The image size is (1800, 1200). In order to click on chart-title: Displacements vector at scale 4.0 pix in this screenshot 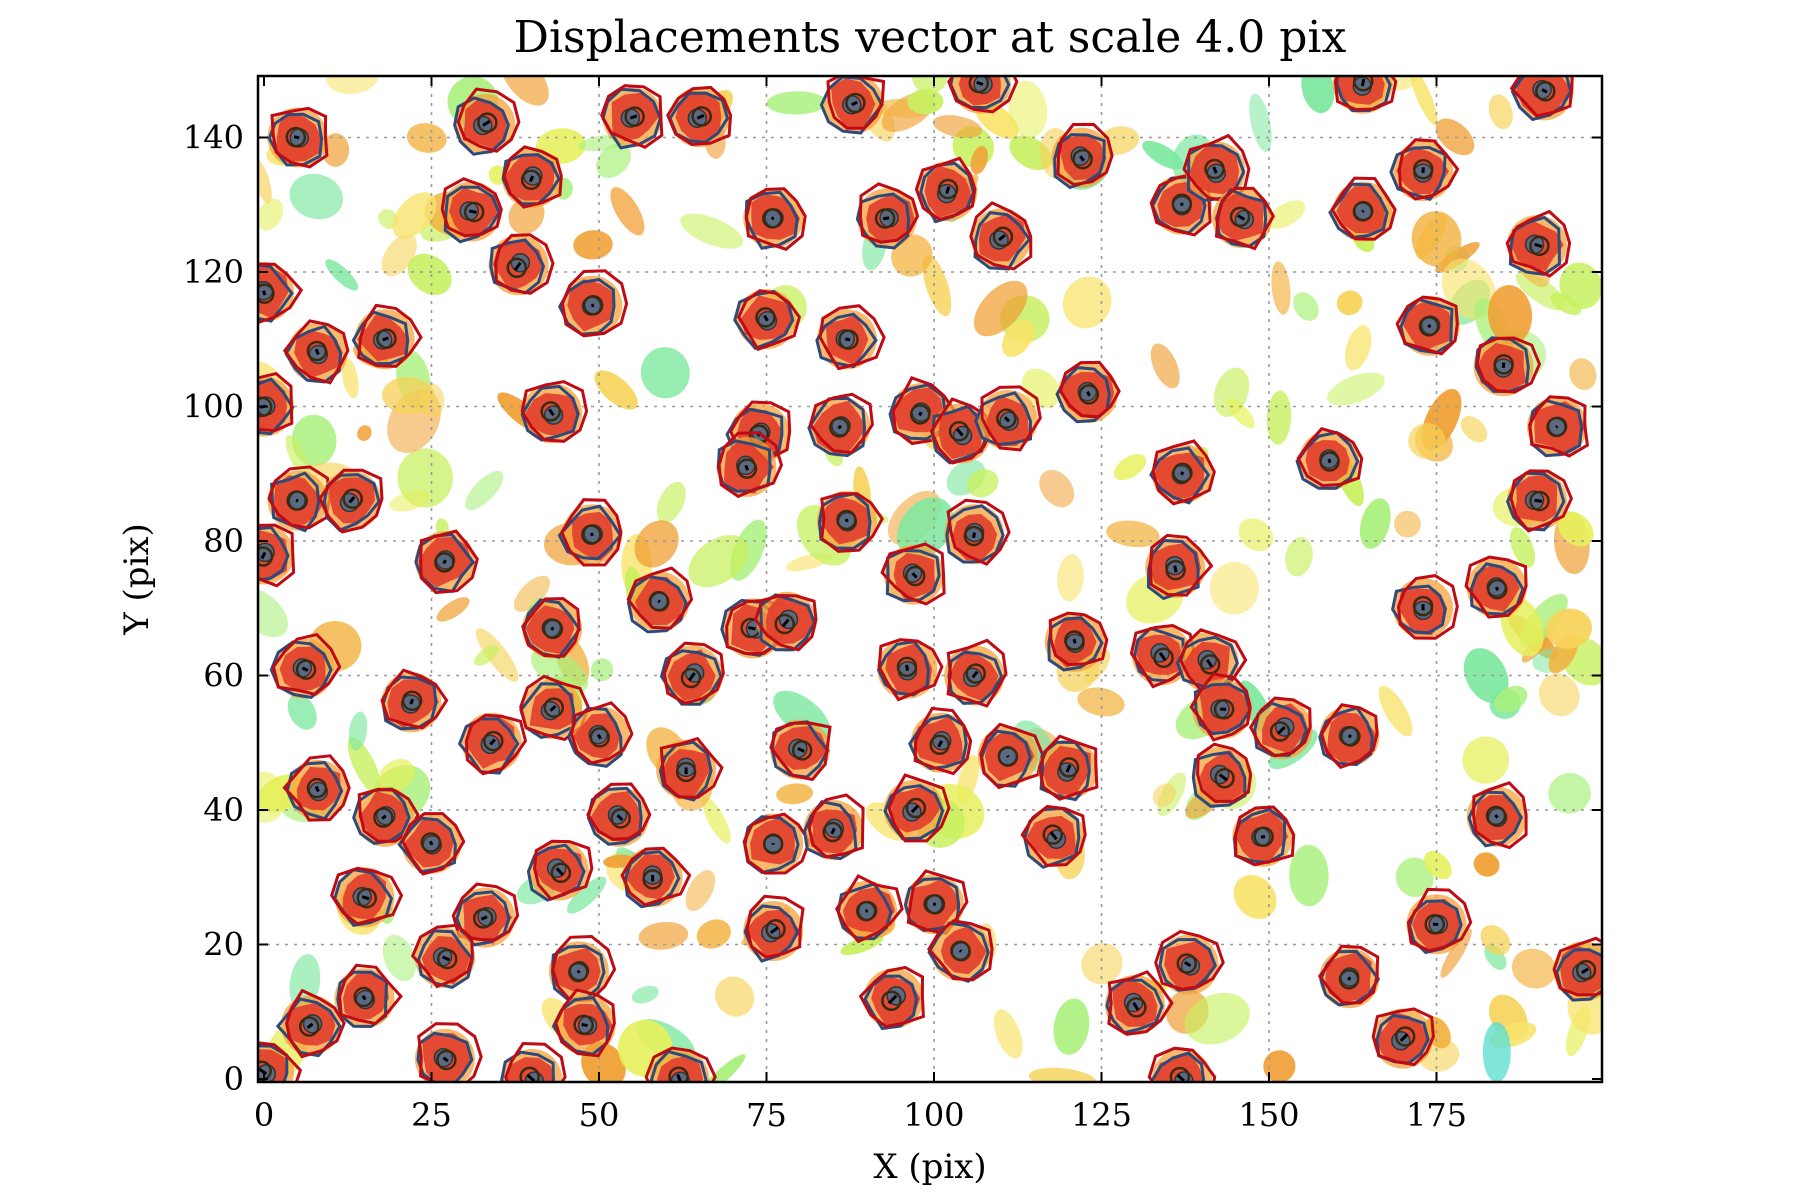, I will do `click(930, 37)`.